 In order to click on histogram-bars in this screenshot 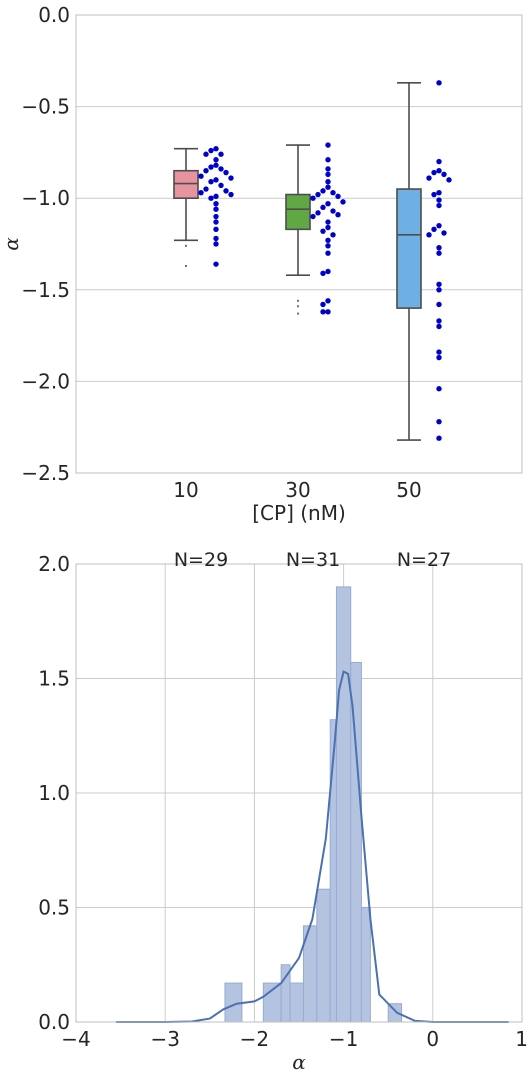, I will do `click(313, 804)`.